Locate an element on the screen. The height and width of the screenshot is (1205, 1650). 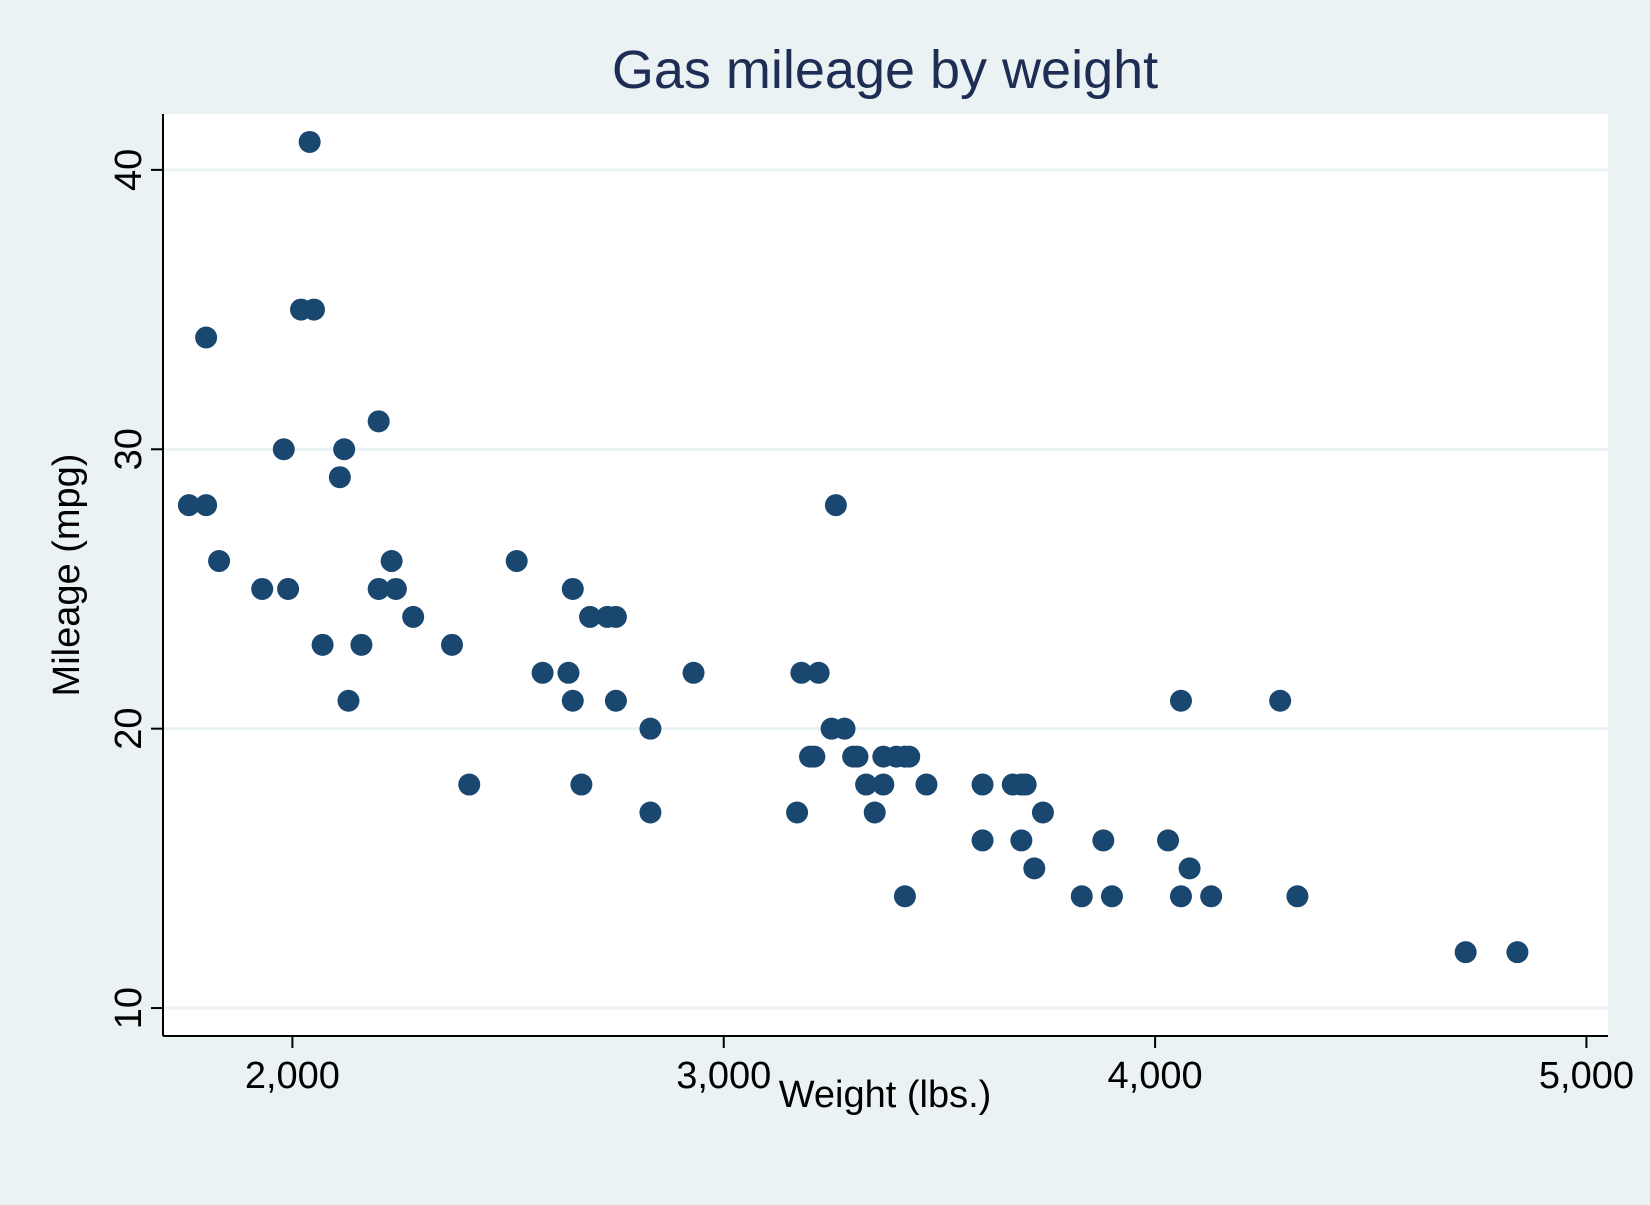
x-tick-label: 4,000 is located at coordinates (1155, 1076).